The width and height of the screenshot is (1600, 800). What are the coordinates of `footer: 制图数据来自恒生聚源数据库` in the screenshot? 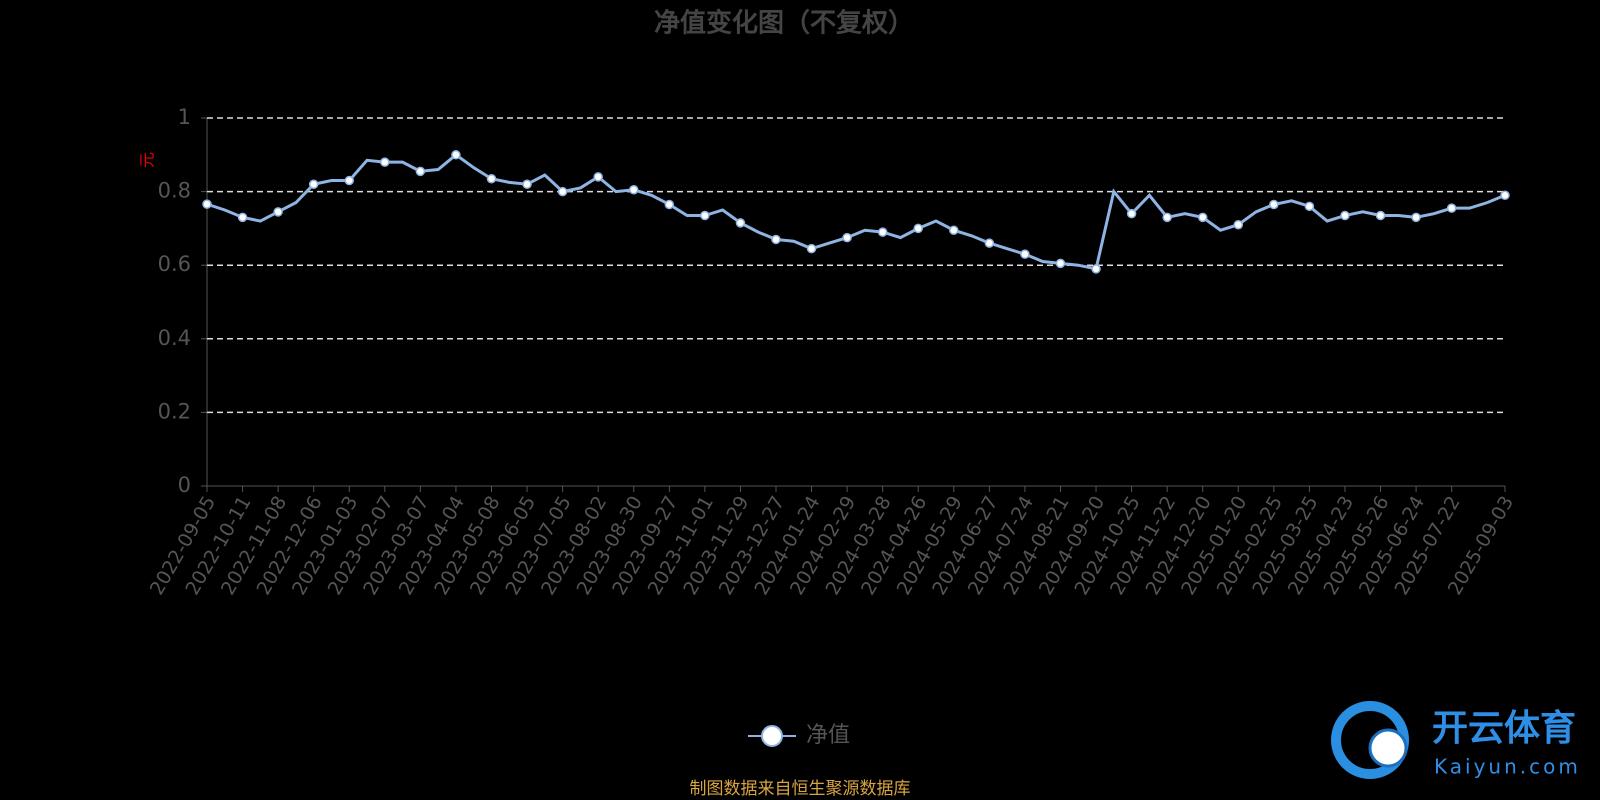 It's located at (800, 789).